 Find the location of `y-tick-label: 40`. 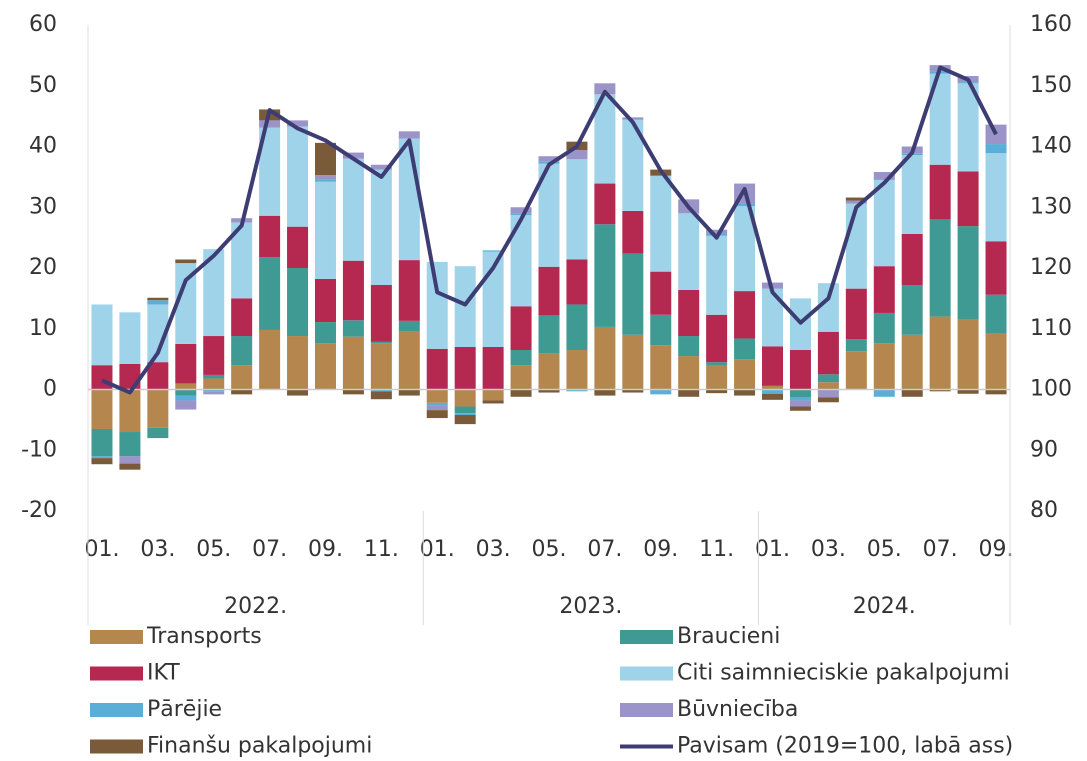

y-tick-label: 40 is located at coordinates (43, 146).